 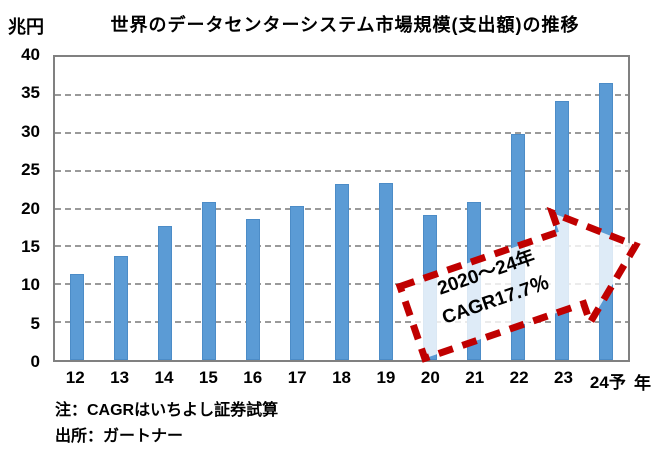 I want to click on note-cagr: 注：CAGRはいちよし証券試算, so click(x=167, y=410).